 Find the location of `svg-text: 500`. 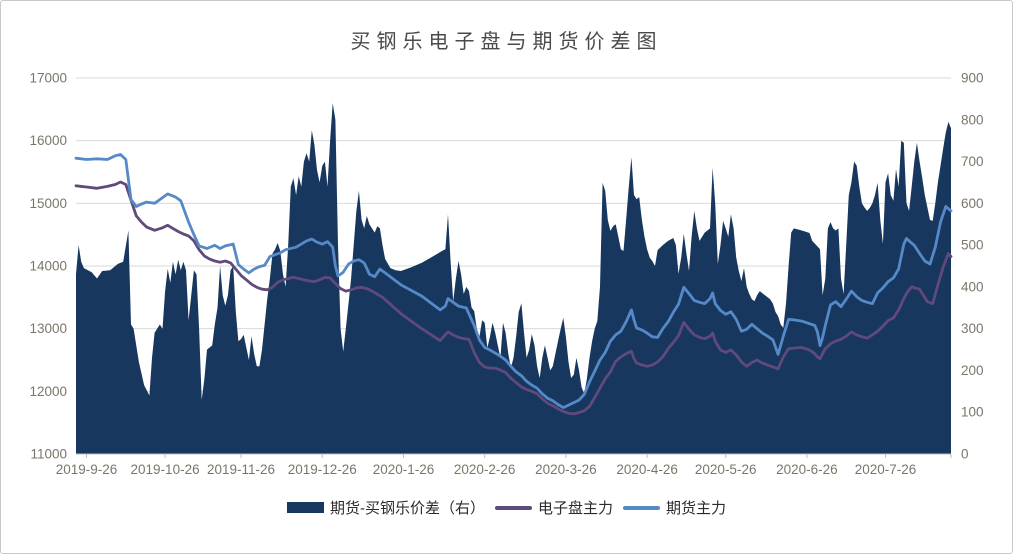

svg-text: 500 is located at coordinates (972, 245).